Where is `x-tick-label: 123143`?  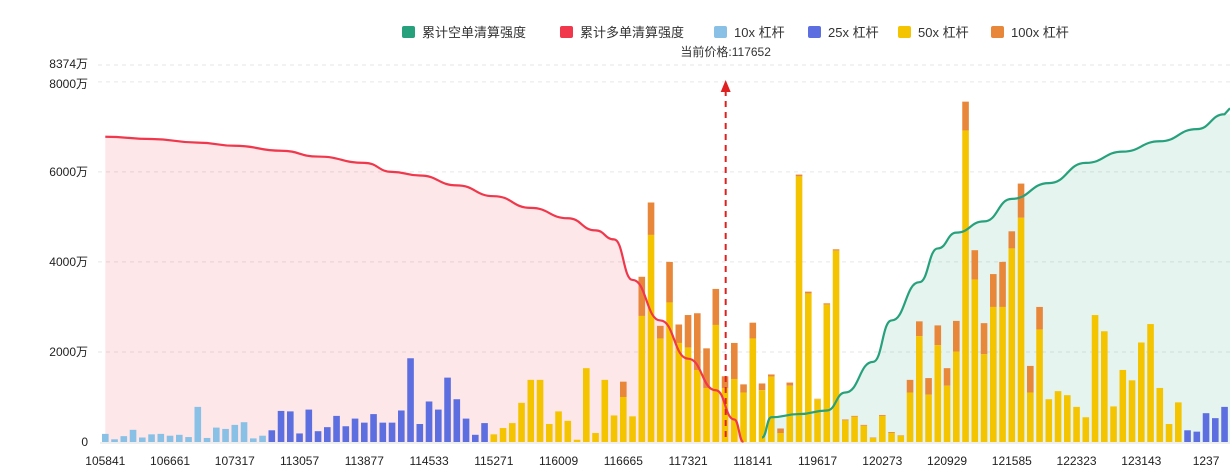 x-tick-label: 123143 is located at coordinates (1141, 461).